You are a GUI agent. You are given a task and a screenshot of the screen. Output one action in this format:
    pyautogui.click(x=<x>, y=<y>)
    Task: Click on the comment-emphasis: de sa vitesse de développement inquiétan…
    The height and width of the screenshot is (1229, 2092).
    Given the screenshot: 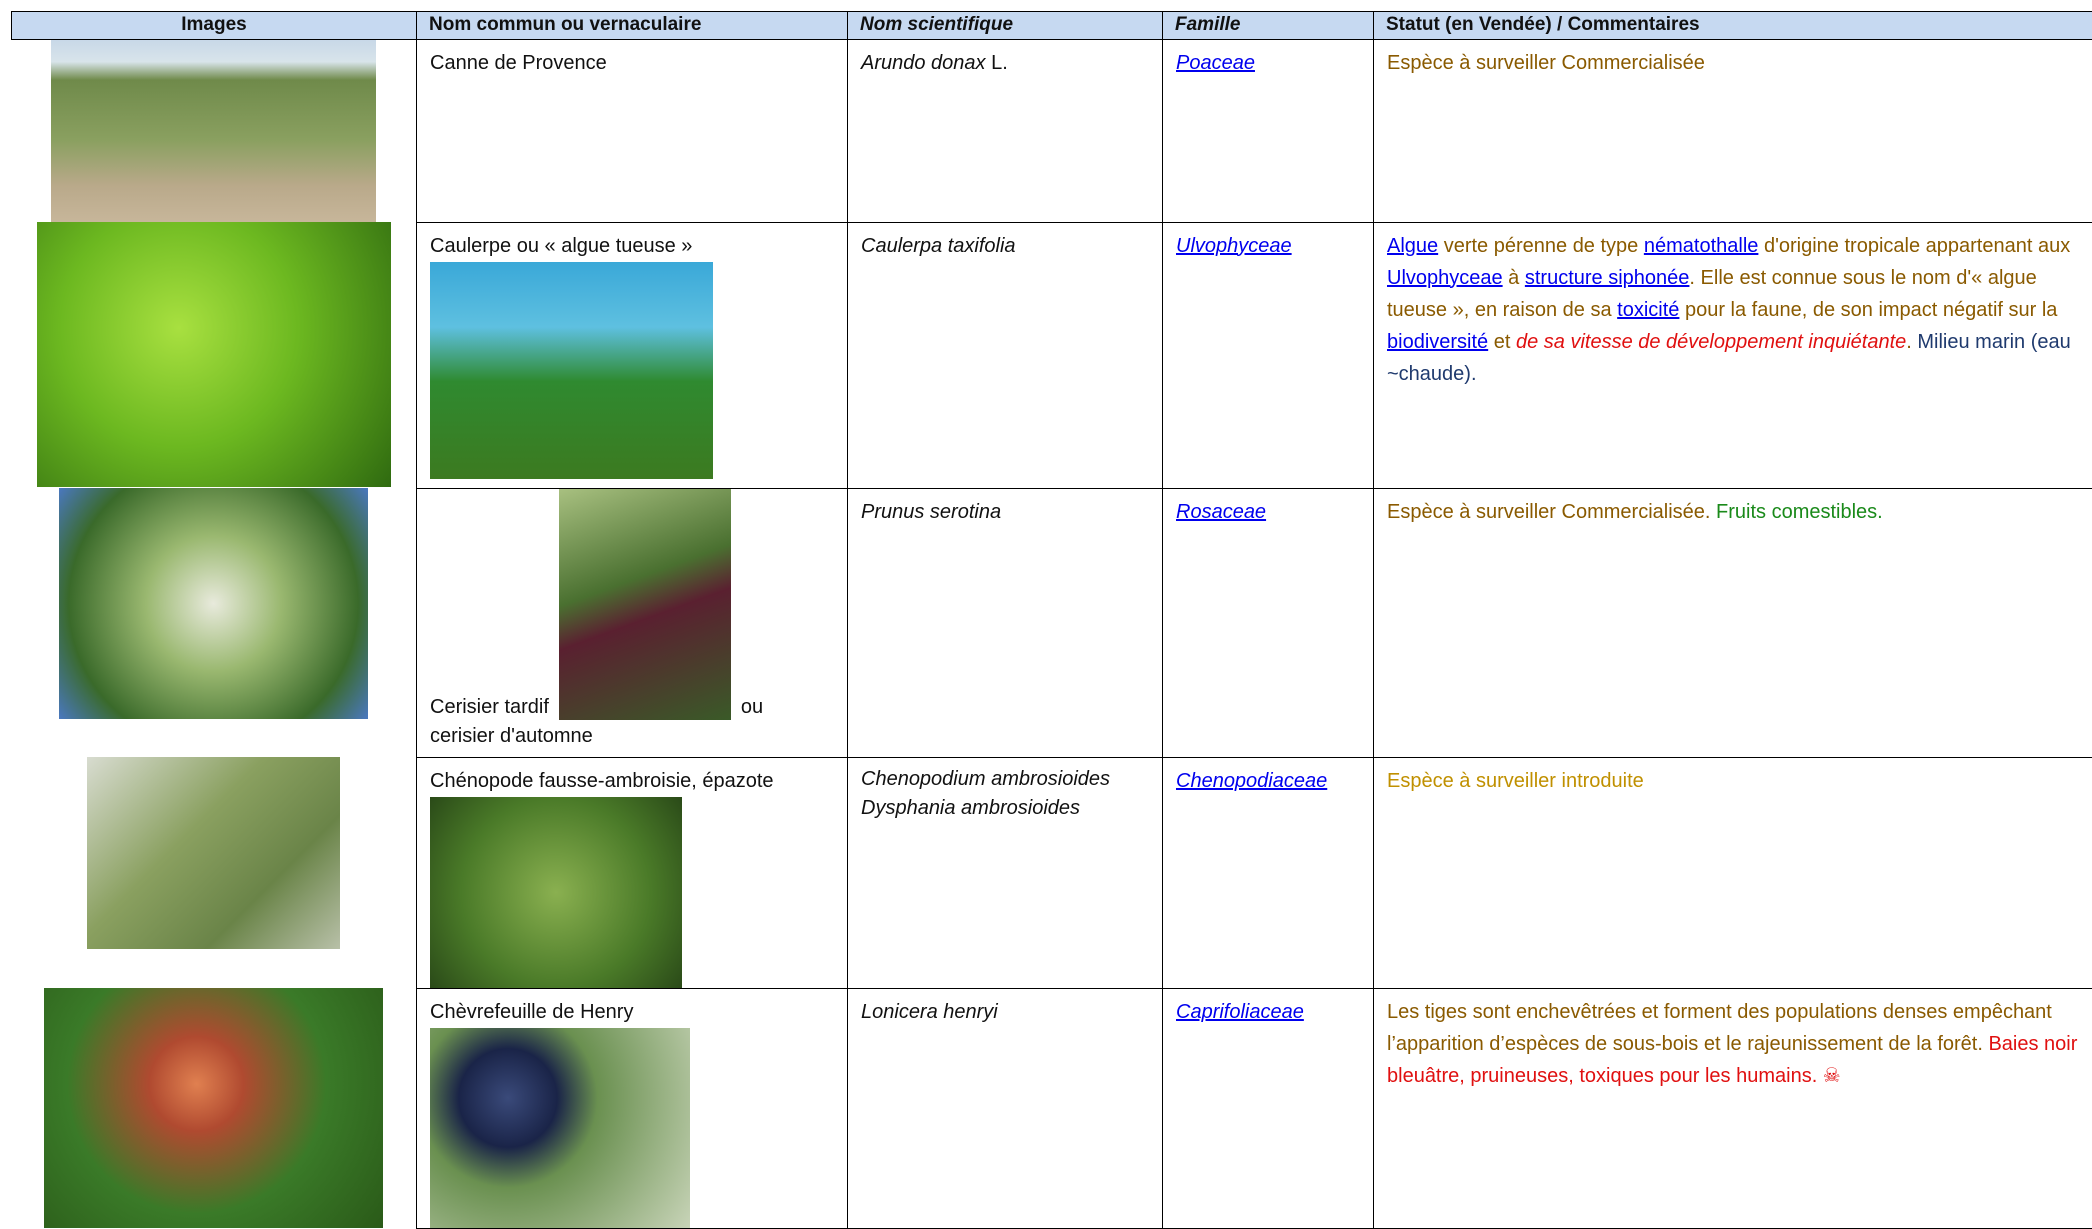 What is the action you would take?
    pyautogui.click(x=1711, y=342)
    